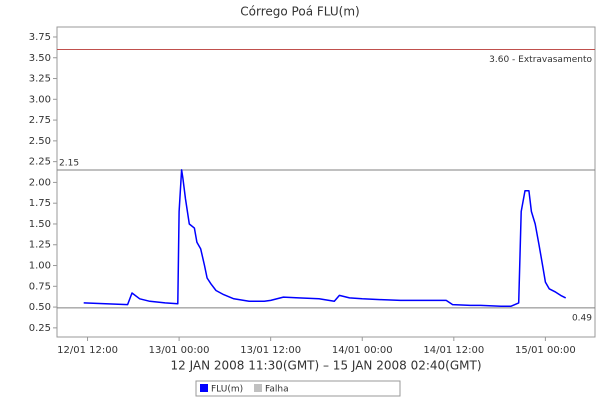 This screenshot has height=400, width=600. What do you see at coordinates (270, 350) in the screenshot?
I see `x-tick-label: 13/01 12:00` at bounding box center [270, 350].